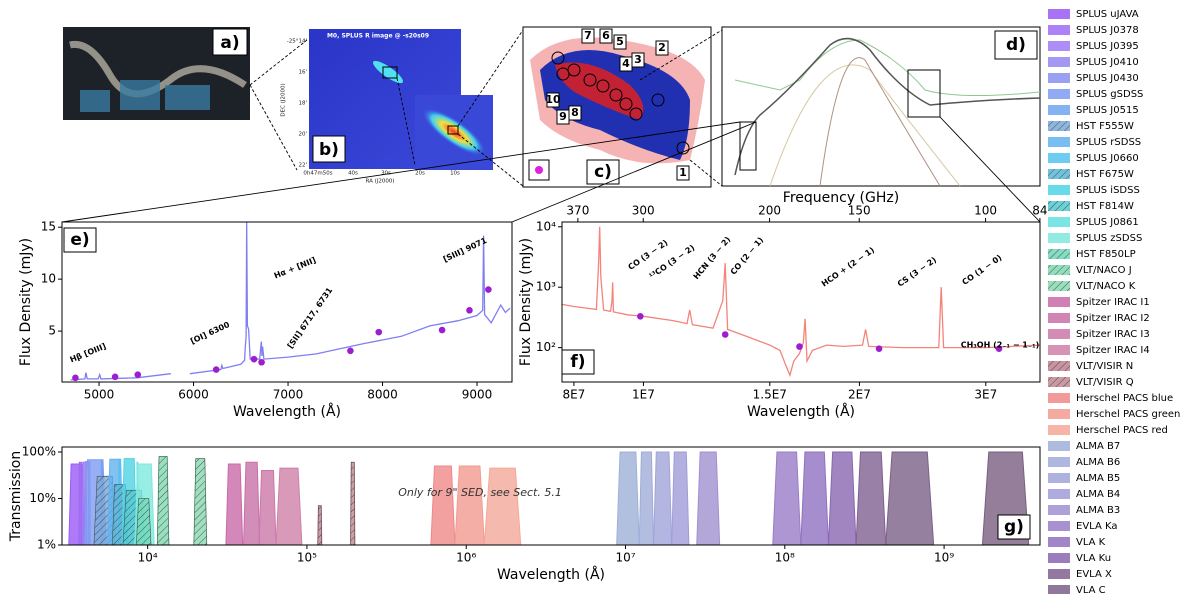 The width and height of the screenshot is (1196, 594). Describe the element at coordinates (1091, 589) in the screenshot. I see `legend-label: VLA C` at that location.